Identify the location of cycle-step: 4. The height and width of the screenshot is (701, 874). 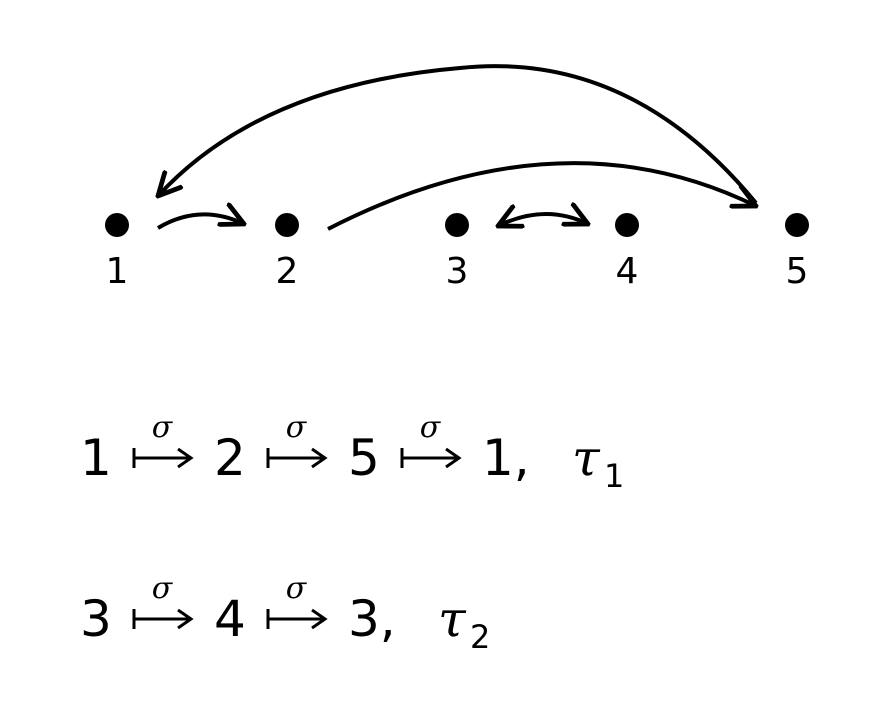
(230, 619).